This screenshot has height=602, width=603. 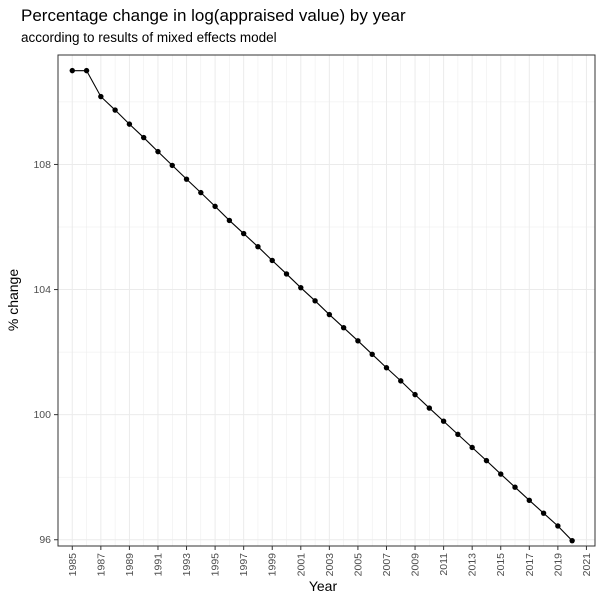 What do you see at coordinates (501, 565) in the screenshot?
I see `x-tick-label: 2015` at bounding box center [501, 565].